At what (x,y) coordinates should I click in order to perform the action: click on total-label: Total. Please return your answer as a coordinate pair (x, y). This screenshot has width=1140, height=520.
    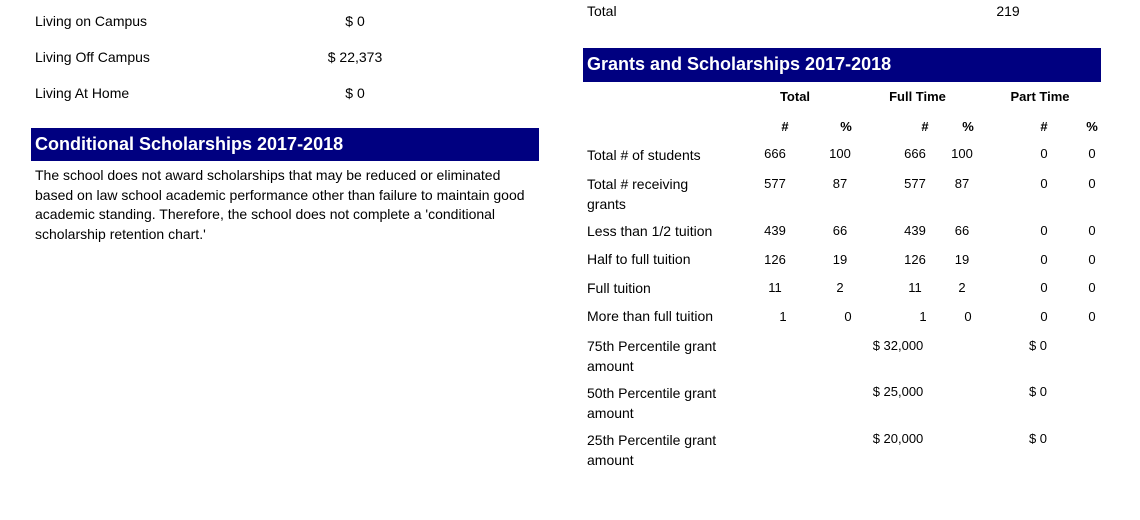
    Looking at the image, I should click on (602, 11).